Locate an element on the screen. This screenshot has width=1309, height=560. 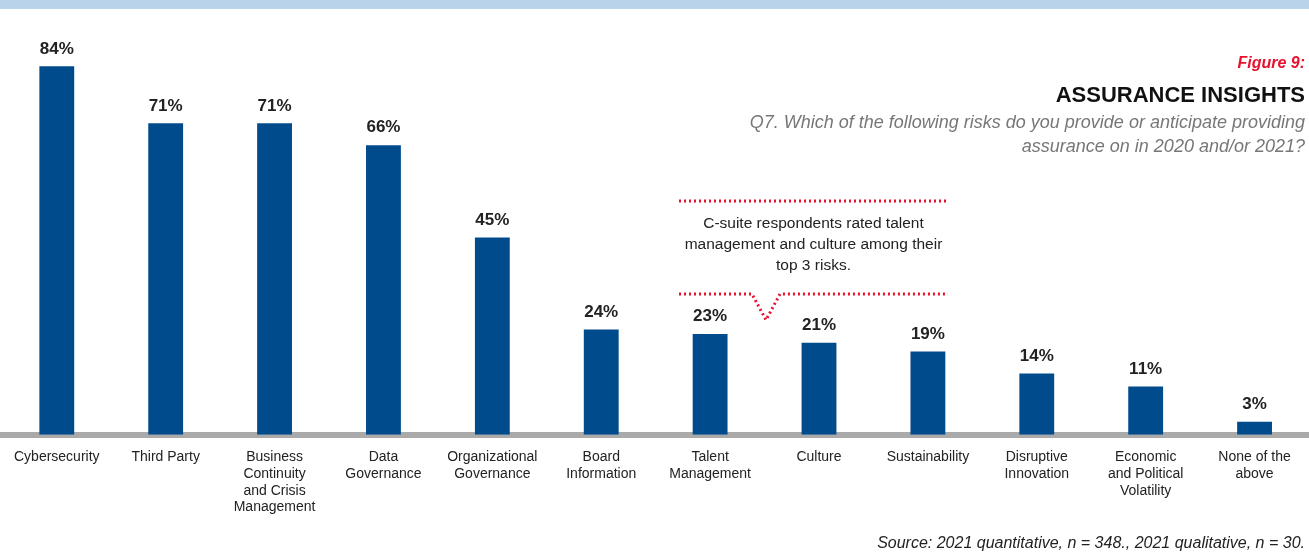
x-tick-label: Culture is located at coordinates (819, 456).